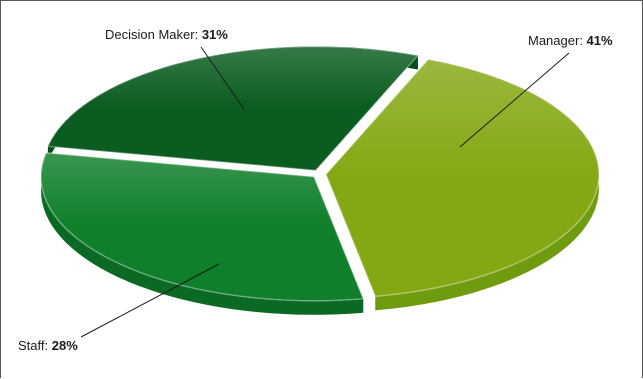 This screenshot has width=643, height=379. What do you see at coordinates (222, 78) in the screenshot?
I see `leader-decision-maker` at bounding box center [222, 78].